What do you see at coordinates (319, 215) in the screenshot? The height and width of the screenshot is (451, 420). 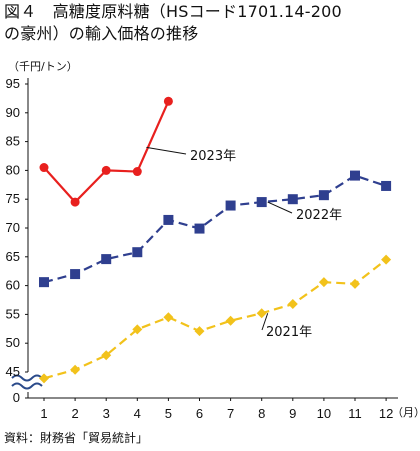 I see `series-label-2022年: 2022年` at bounding box center [319, 215].